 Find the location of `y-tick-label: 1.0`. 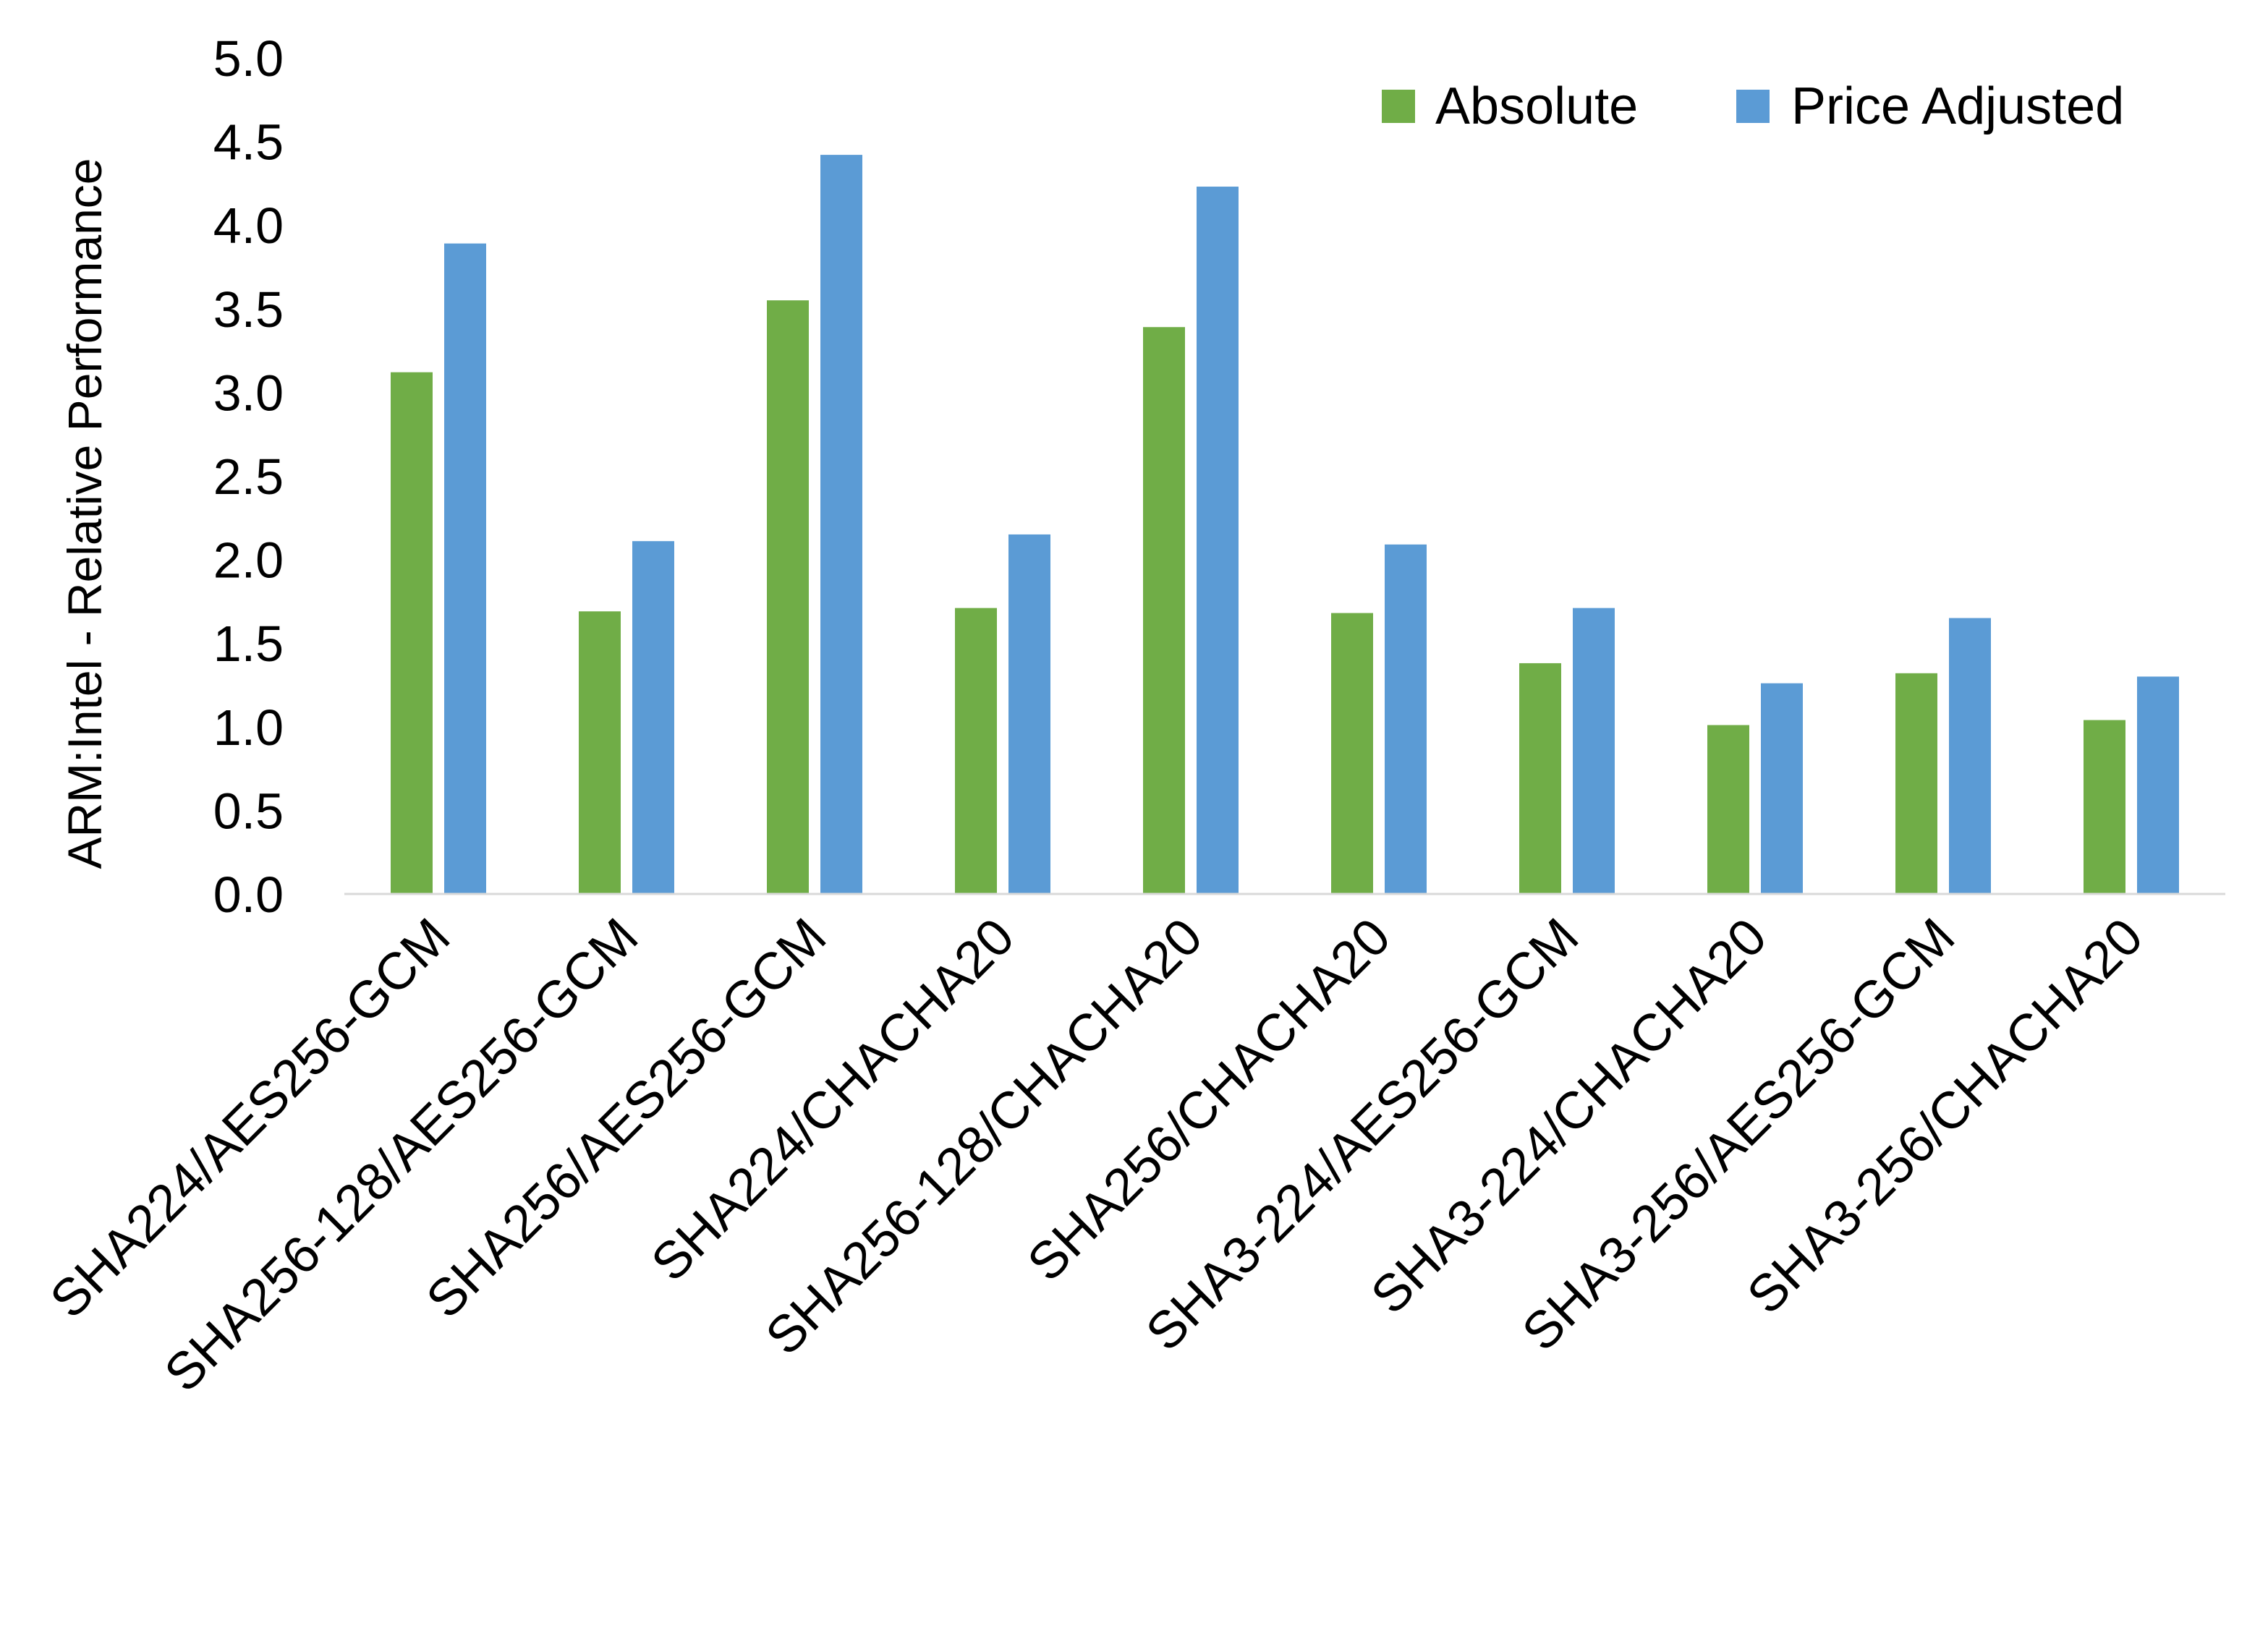

y-tick-label: 1.0 is located at coordinates (248, 727).